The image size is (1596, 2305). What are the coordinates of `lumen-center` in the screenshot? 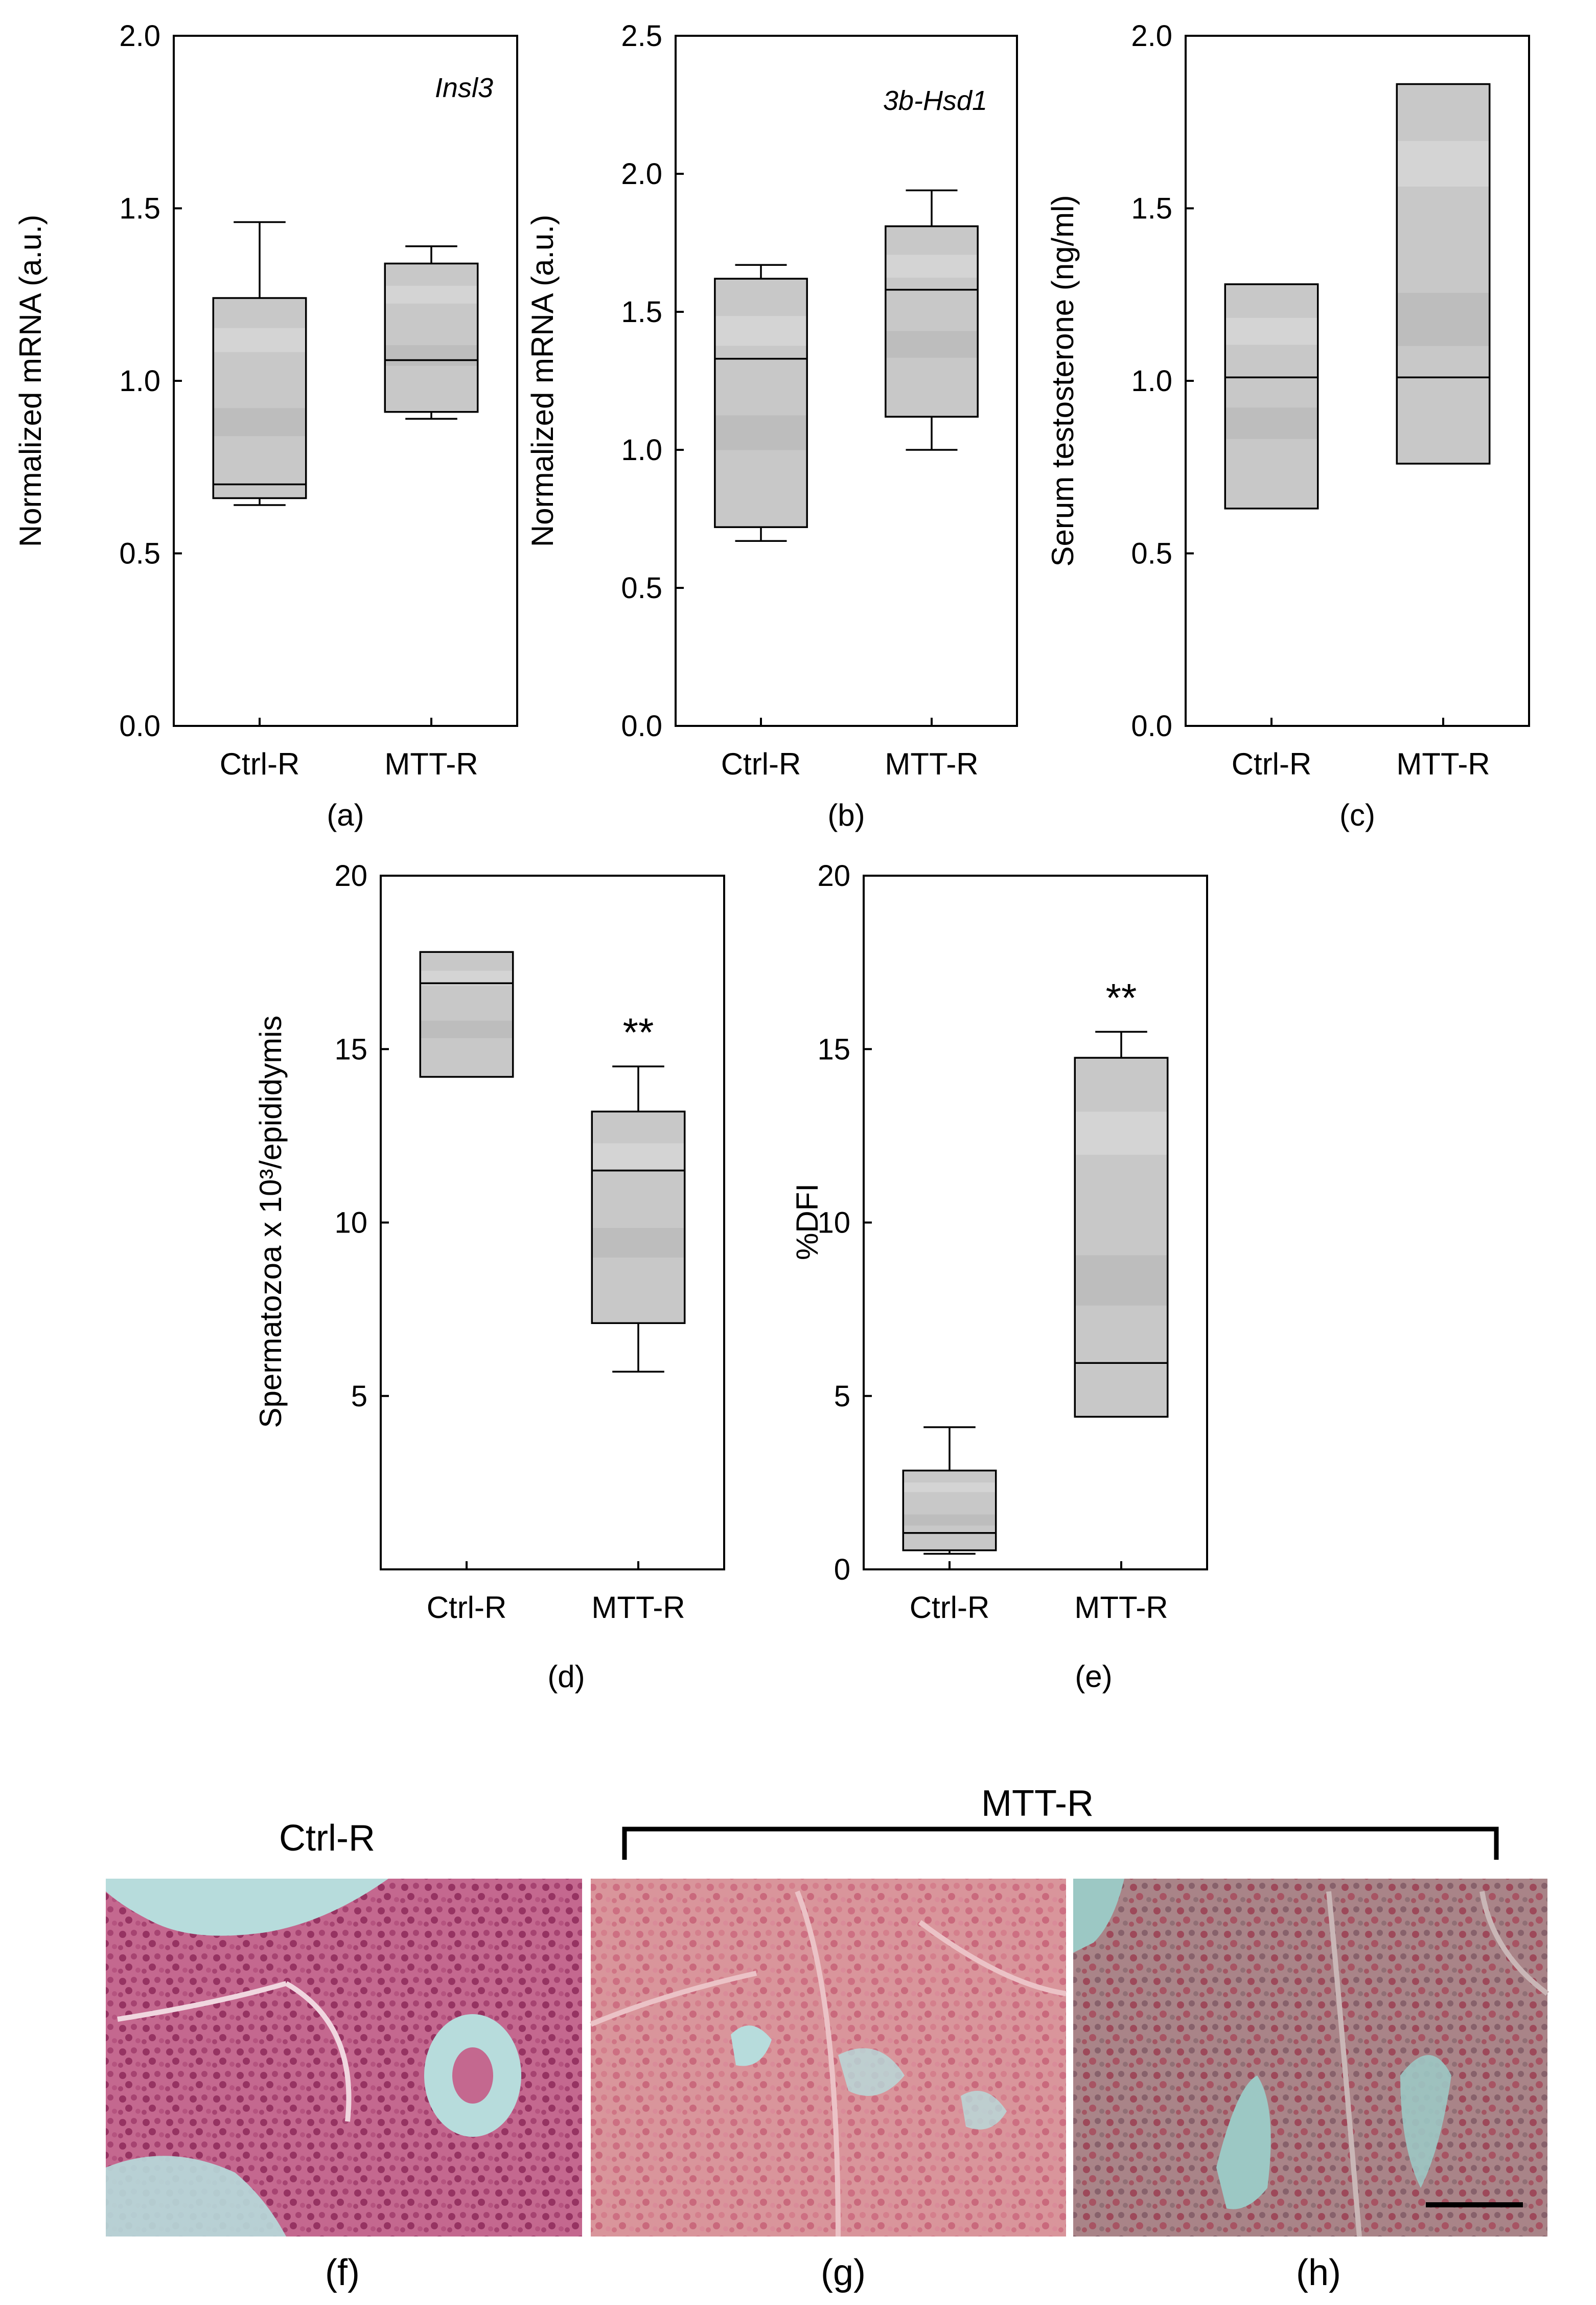 It's located at (473, 2075).